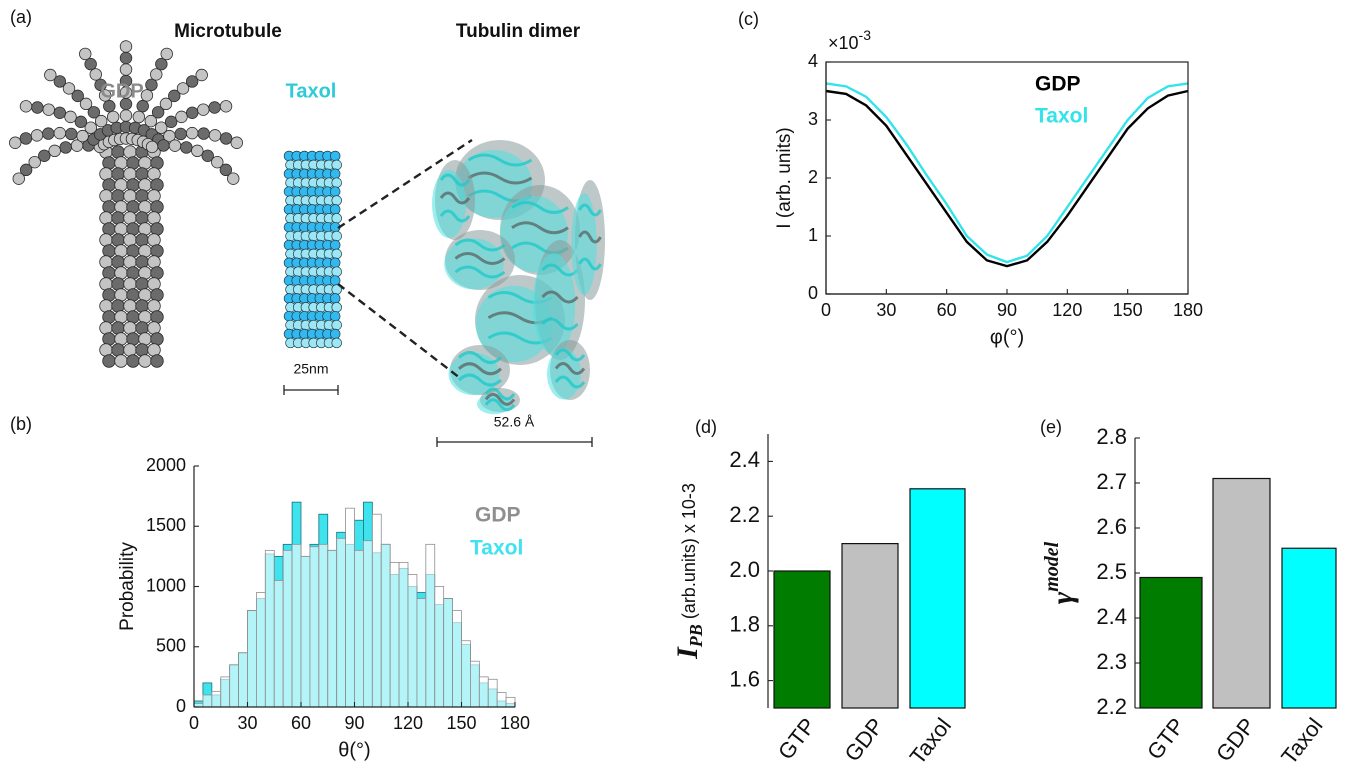 The height and width of the screenshot is (773, 1351). What do you see at coordinates (865, 35) in the screenshot?
I see `y-multiplier-exp: -3` at bounding box center [865, 35].